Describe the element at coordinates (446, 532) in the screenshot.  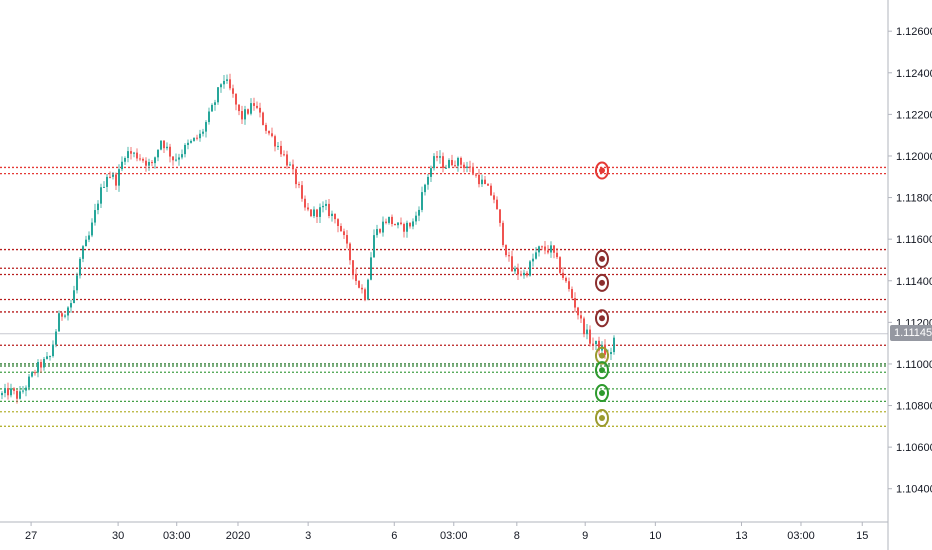
I see `x-axis-ticks: 27 30 03:00 2020 3 6 03:00 8 9 10 13 03:00 15` at that location.